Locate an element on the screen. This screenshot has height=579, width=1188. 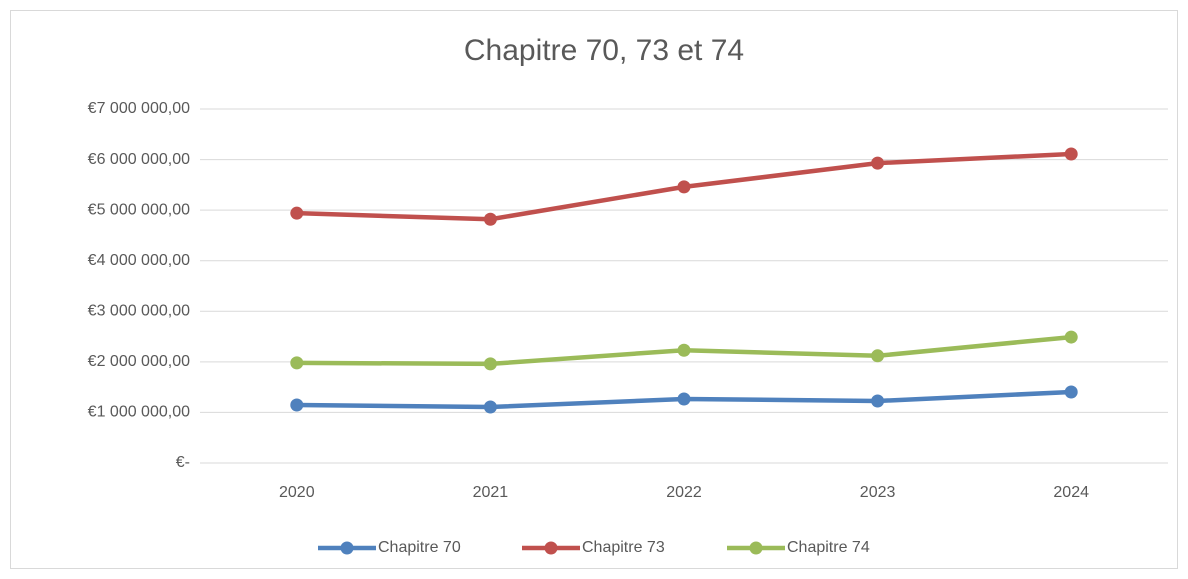
y-tick-label: €6 000 000,00 is located at coordinates (139, 159).